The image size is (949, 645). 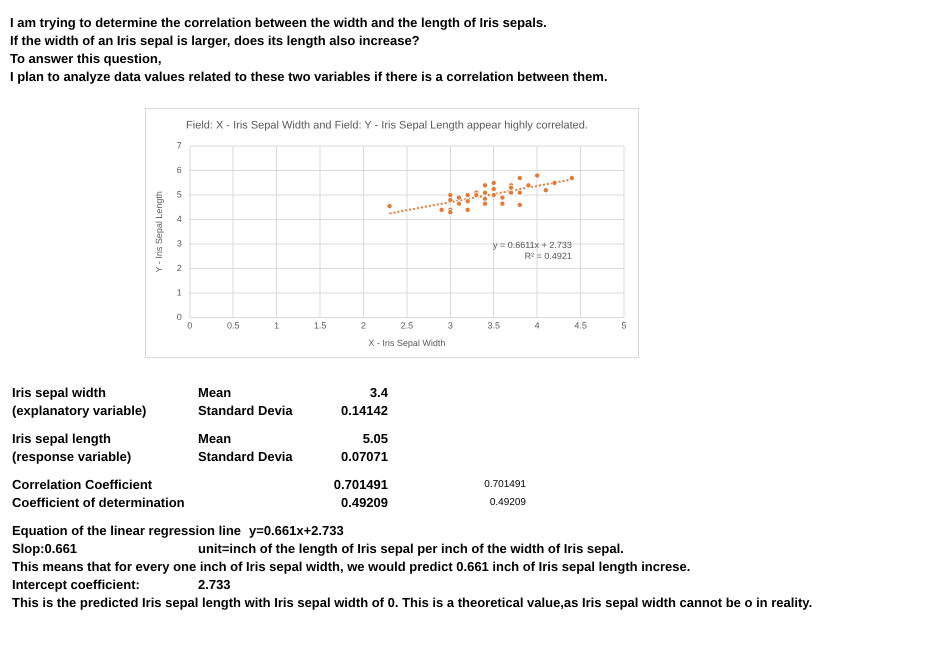 What do you see at coordinates (548, 255) in the screenshot?
I see `annotation: R² = 0.4921` at bounding box center [548, 255].